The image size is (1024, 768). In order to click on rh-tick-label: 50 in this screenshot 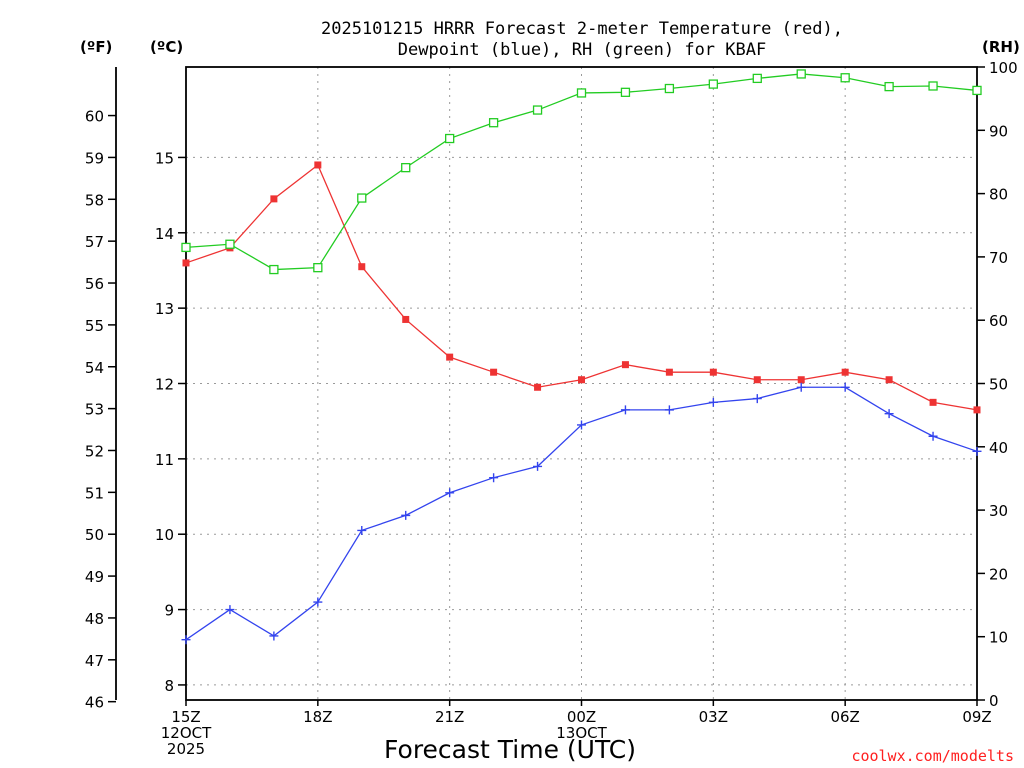, I will do `click(998, 385)`.